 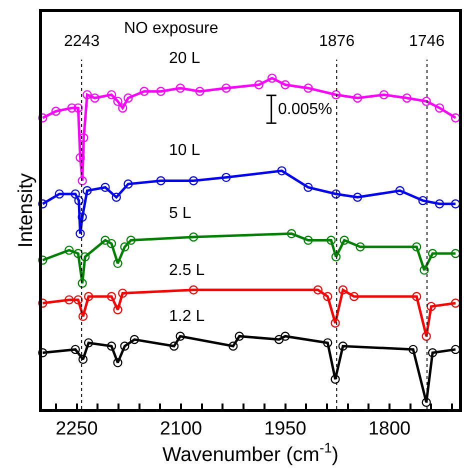 I want to click on ref-line-label: 2243, so click(x=82, y=41).